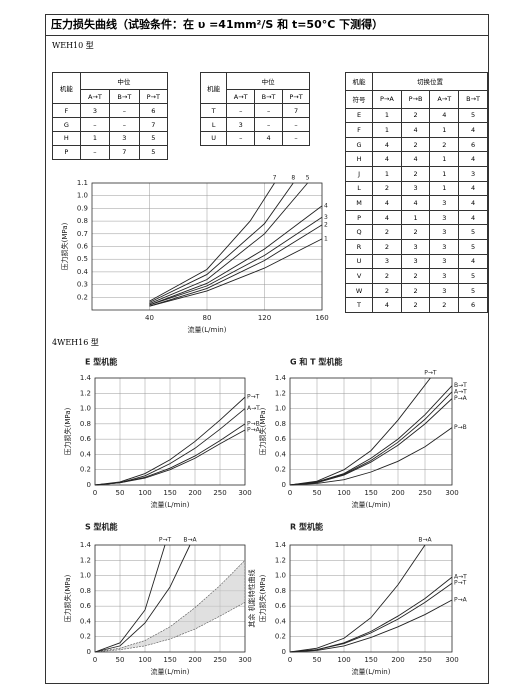 This screenshot has width=524, height=694. What do you see at coordinates (253, 397) in the screenshot?
I see `curve-label: P→T` at bounding box center [253, 397].